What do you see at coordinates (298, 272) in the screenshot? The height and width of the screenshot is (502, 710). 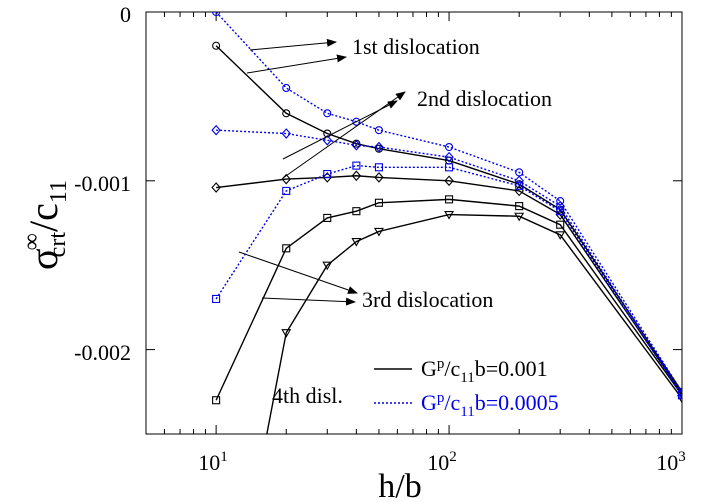 I see `arrow-3rd-a` at bounding box center [298, 272].